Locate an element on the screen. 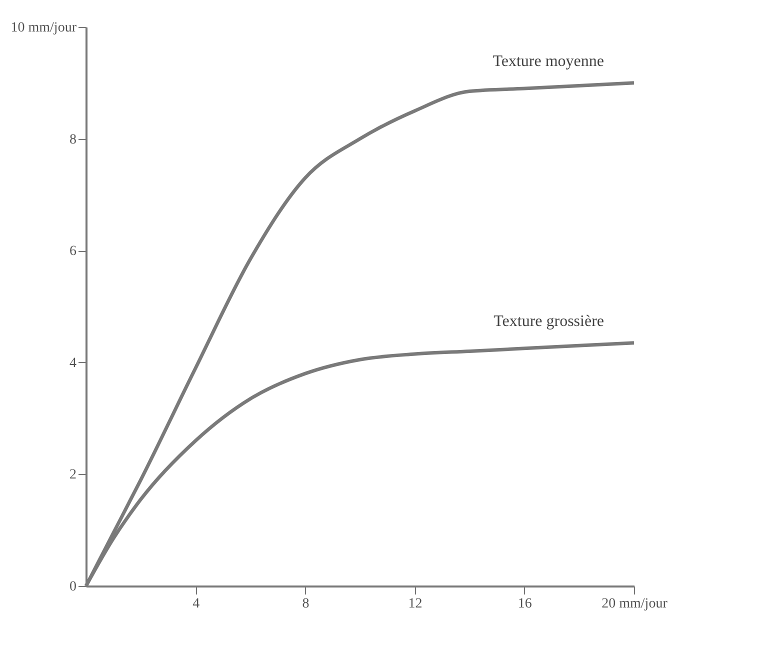 This screenshot has width=764, height=645. x-tick-label: 20 mm/jour is located at coordinates (635, 604).